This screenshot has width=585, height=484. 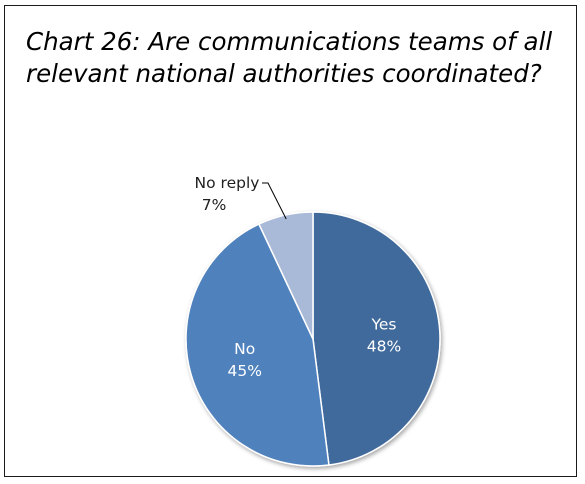 I want to click on pie-slice-yes, so click(x=376, y=338).